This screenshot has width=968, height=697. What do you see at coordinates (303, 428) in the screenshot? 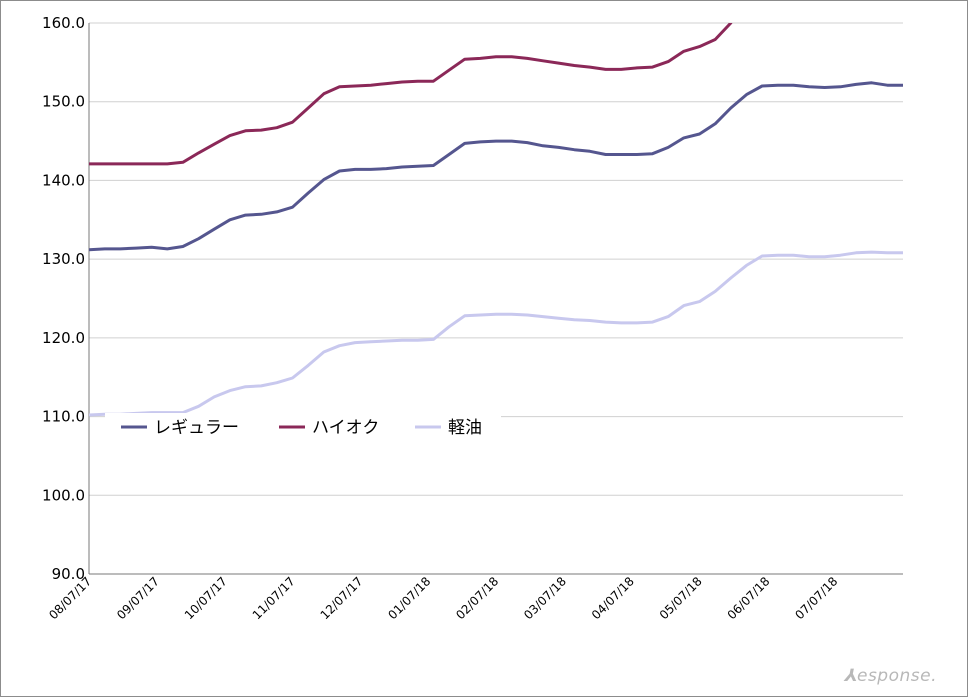
I see `legend: レギュラー ハイオク 軽油` at bounding box center [303, 428].